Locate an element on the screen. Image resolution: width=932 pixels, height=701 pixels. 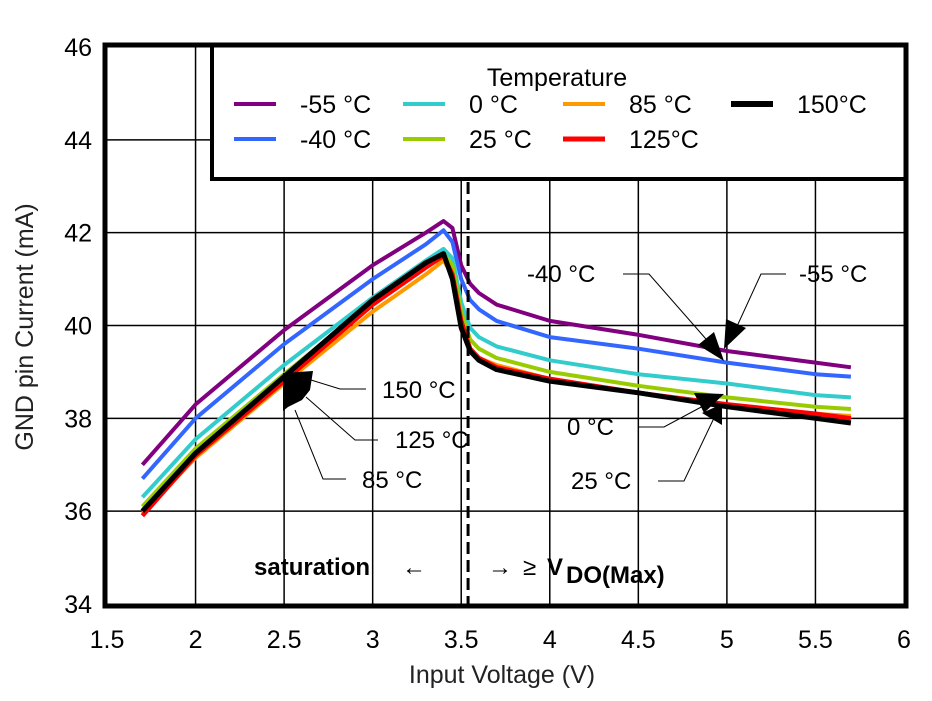
label-125c: 125 °C is located at coordinates (432, 440).